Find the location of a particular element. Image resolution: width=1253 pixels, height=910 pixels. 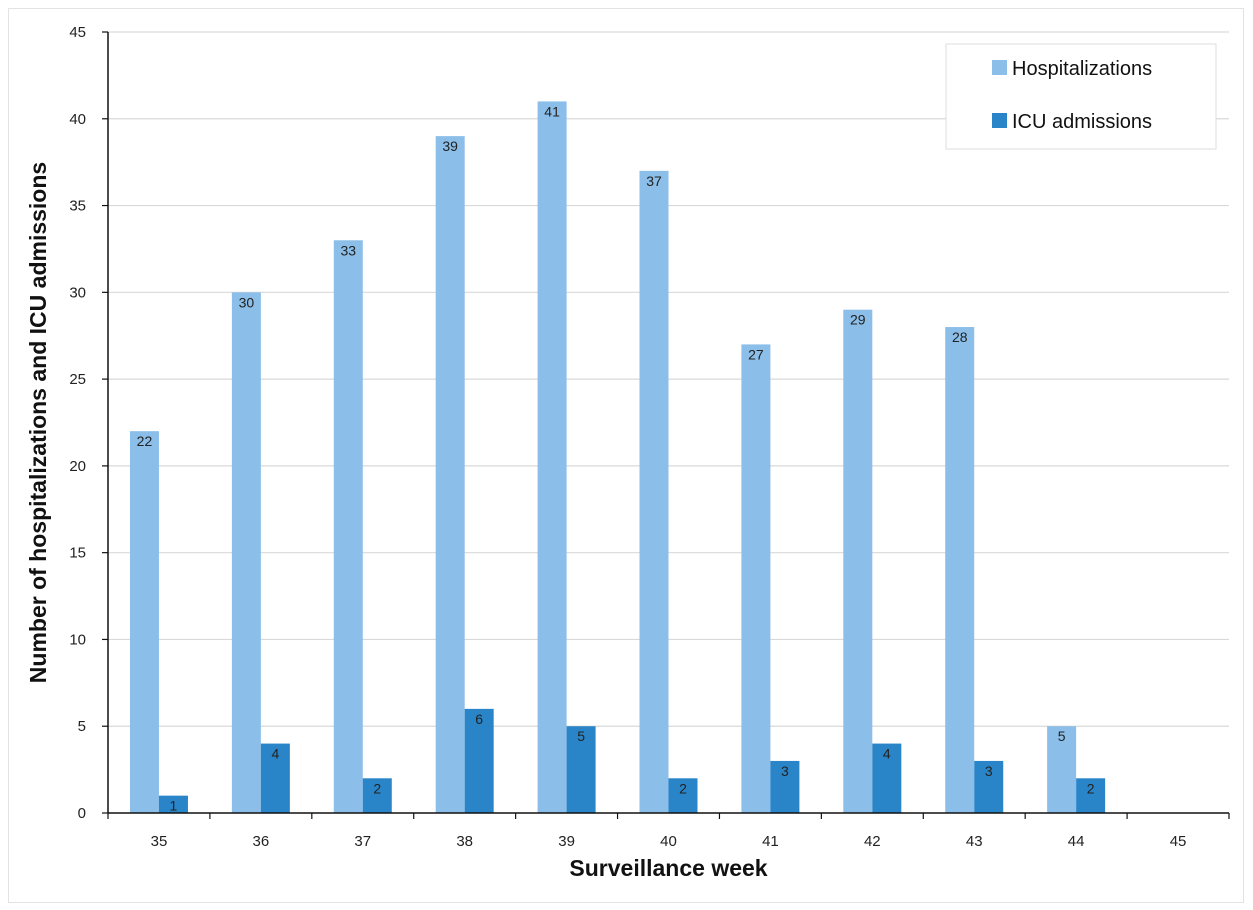

bar-label-icu-admissions-41: 3 is located at coordinates (785, 771).